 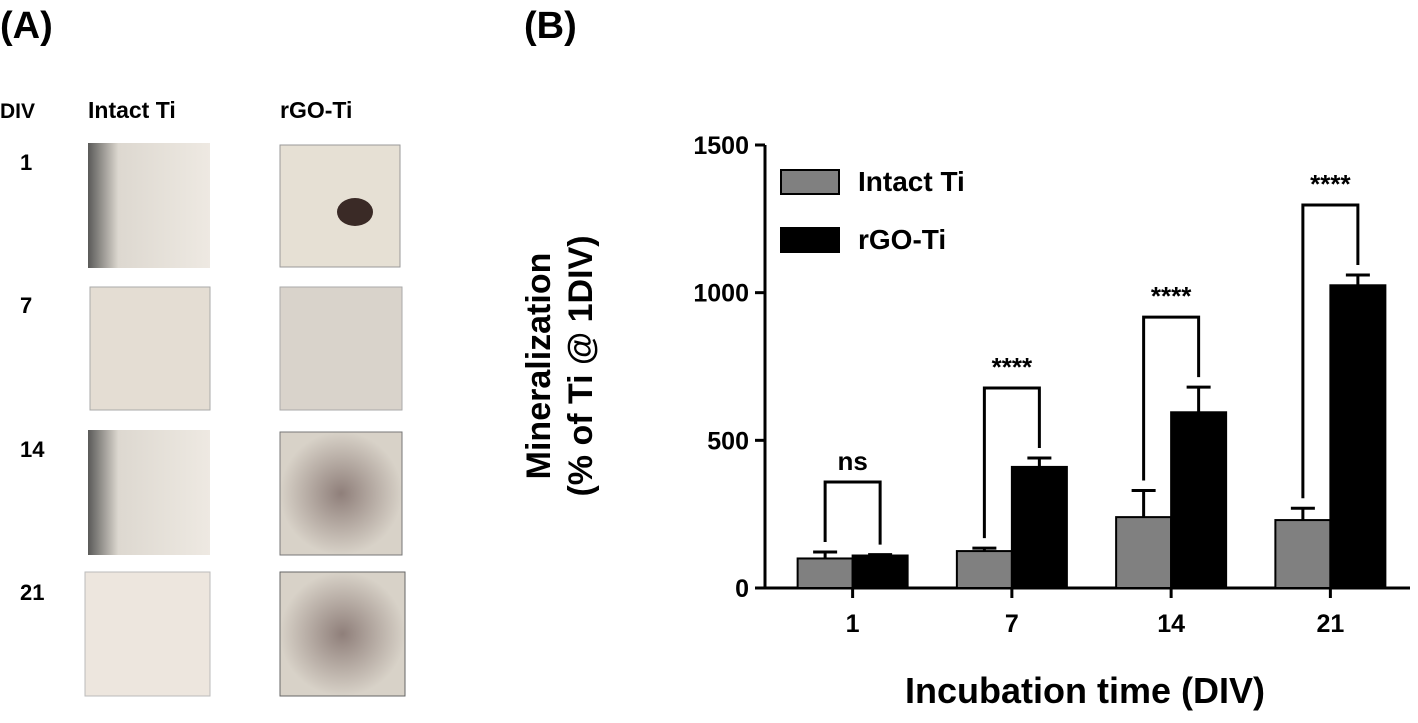 I want to click on y-tick-label: 500, so click(x=728, y=441).